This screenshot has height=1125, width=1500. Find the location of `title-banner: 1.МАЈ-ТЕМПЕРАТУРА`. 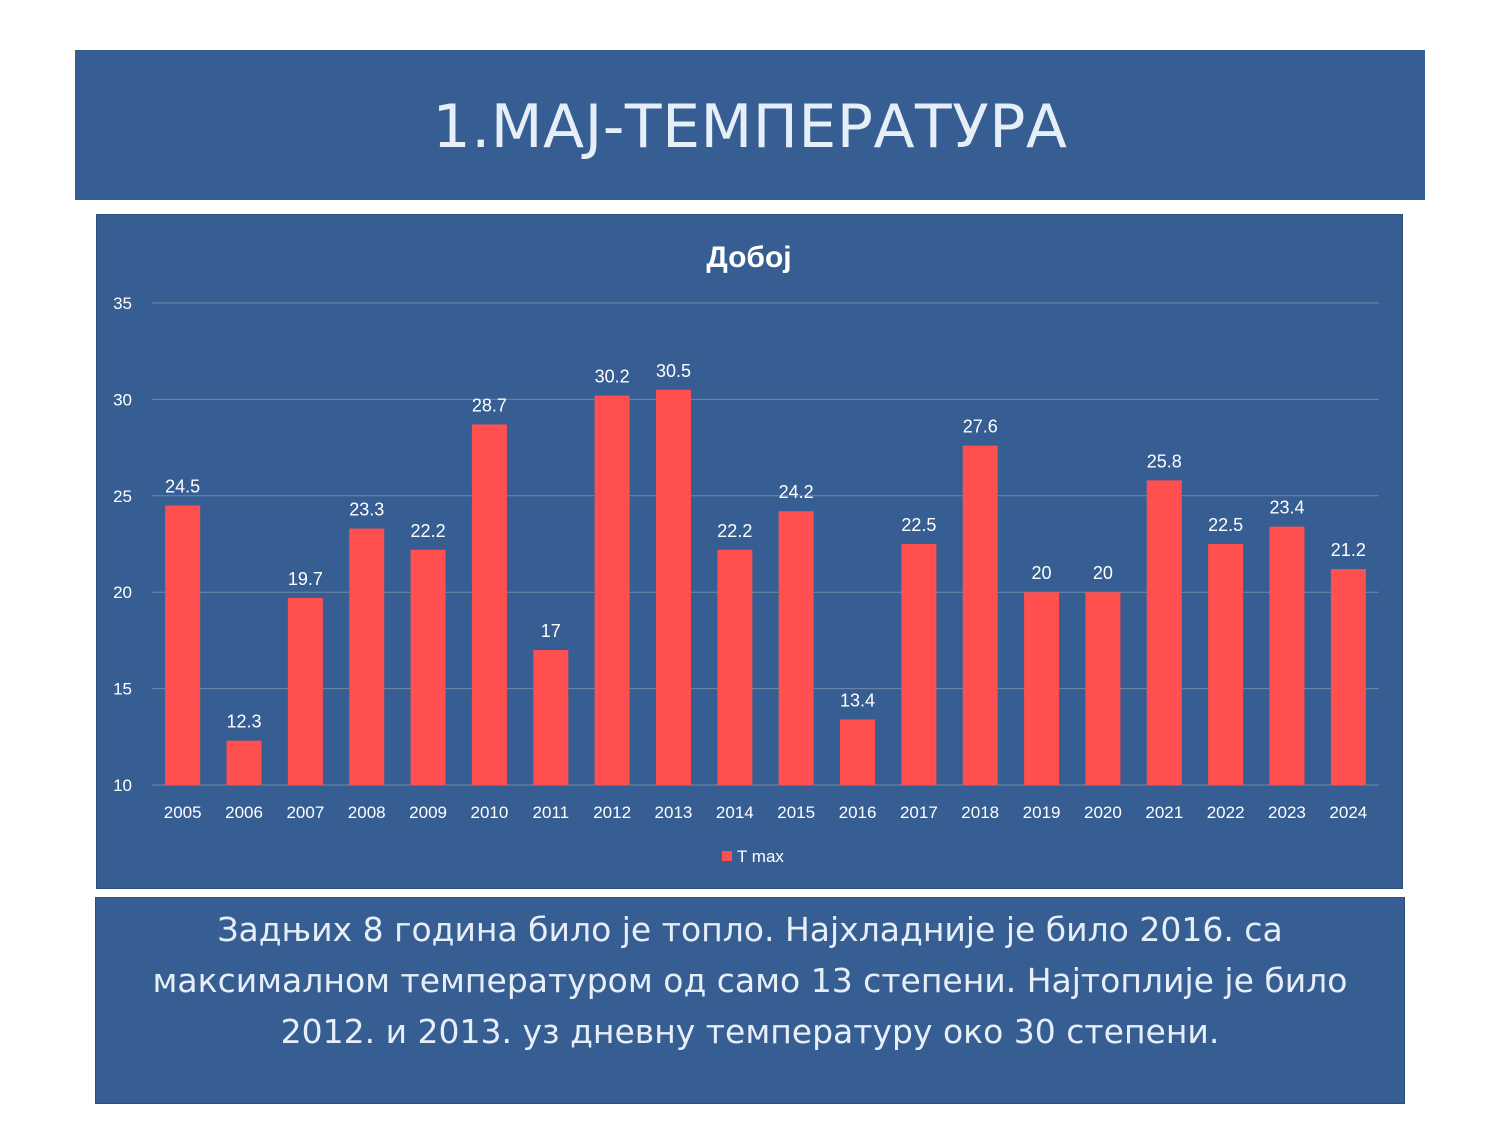

title-banner: 1.МАЈ-ТЕМПЕРАТУРА is located at coordinates (750, 125).